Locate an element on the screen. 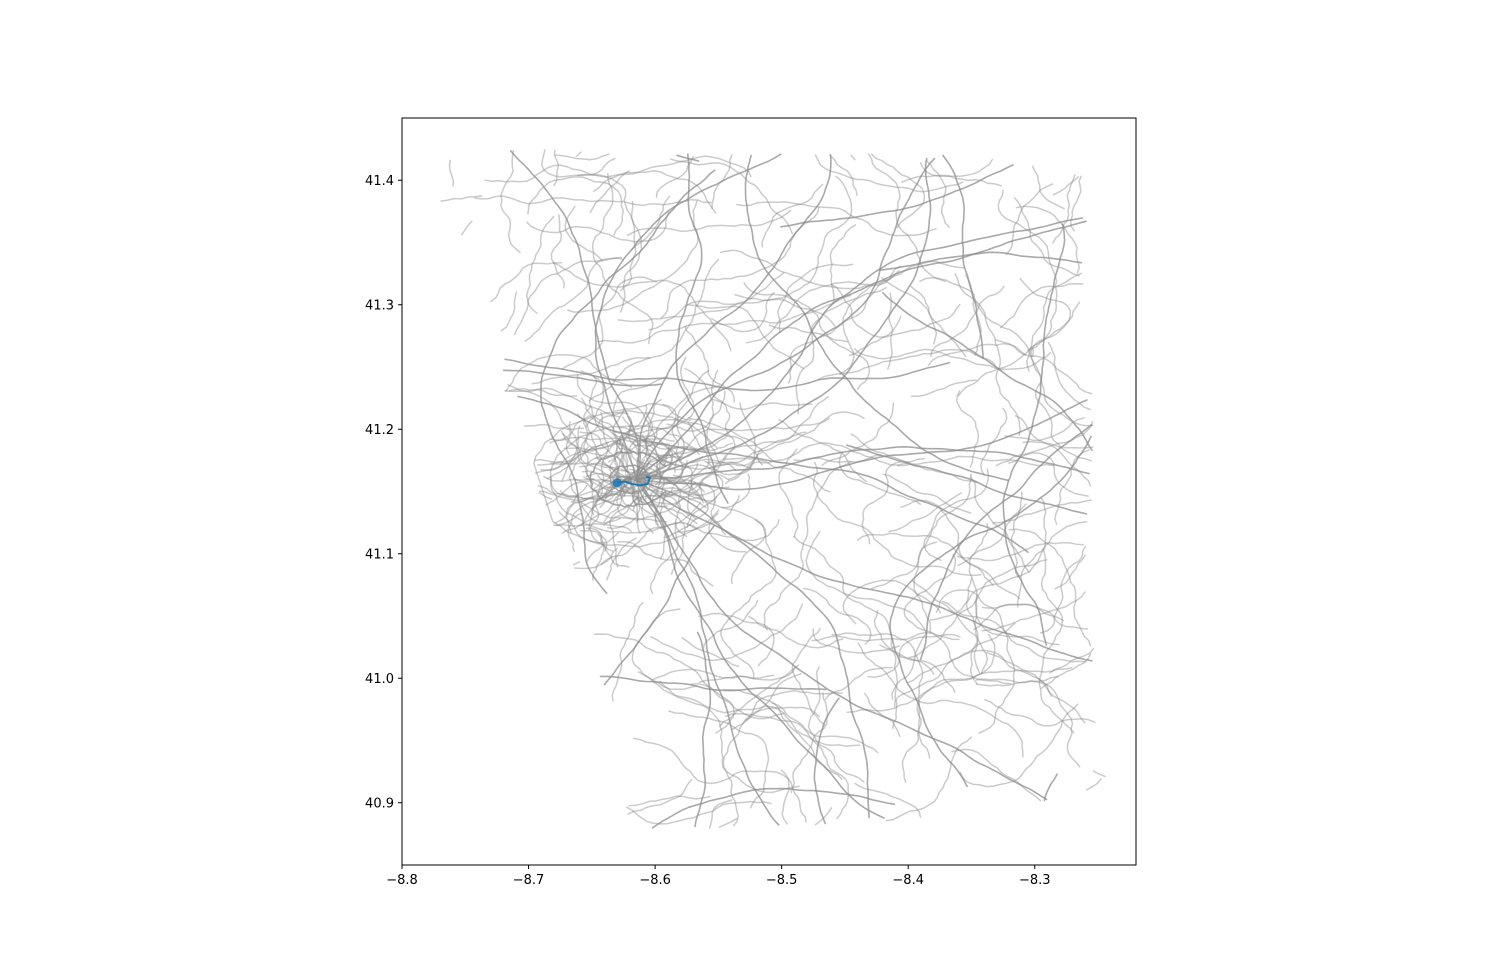 Image resolution: width=1500 pixels, height=972 pixels. y-axis: 40.9 41.0 41.1 41.2 41.3 41.4 is located at coordinates (383, 492).